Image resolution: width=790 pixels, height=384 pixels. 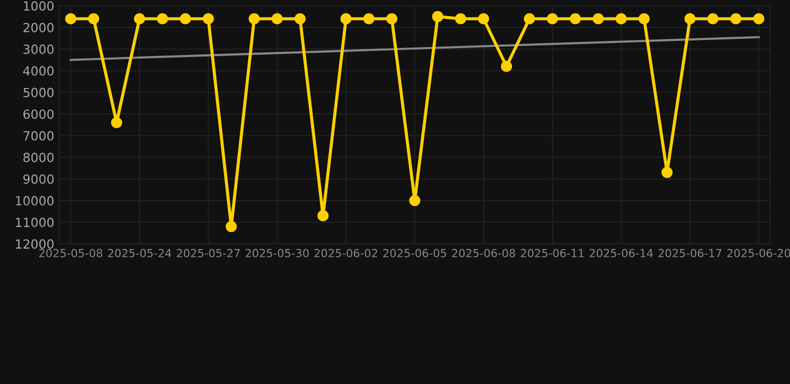 I want to click on y-tick-label: 4000, so click(x=38, y=71).